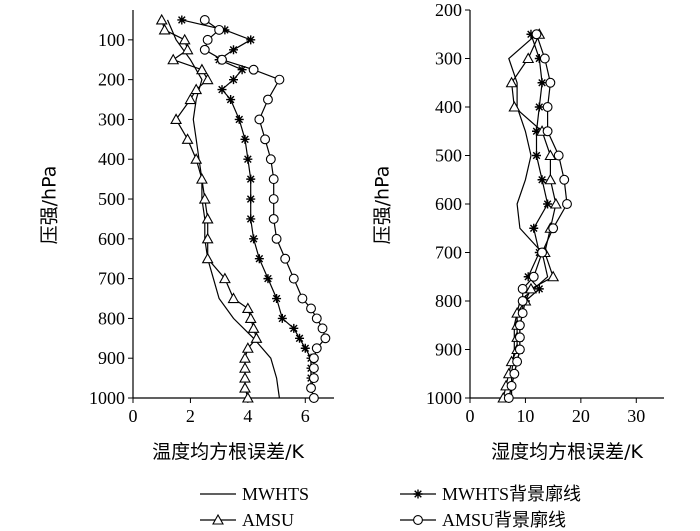 This screenshot has width=700, height=531. What do you see at coordinates (448, 156) in the screenshot?
I see `right-y-tick-label: 500` at bounding box center [448, 156].